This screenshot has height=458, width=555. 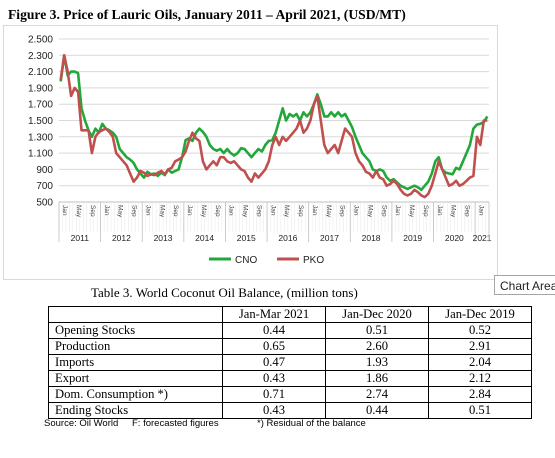 What do you see at coordinates (135, 314) in the screenshot?
I see `table-header-cell` at bounding box center [135, 314].